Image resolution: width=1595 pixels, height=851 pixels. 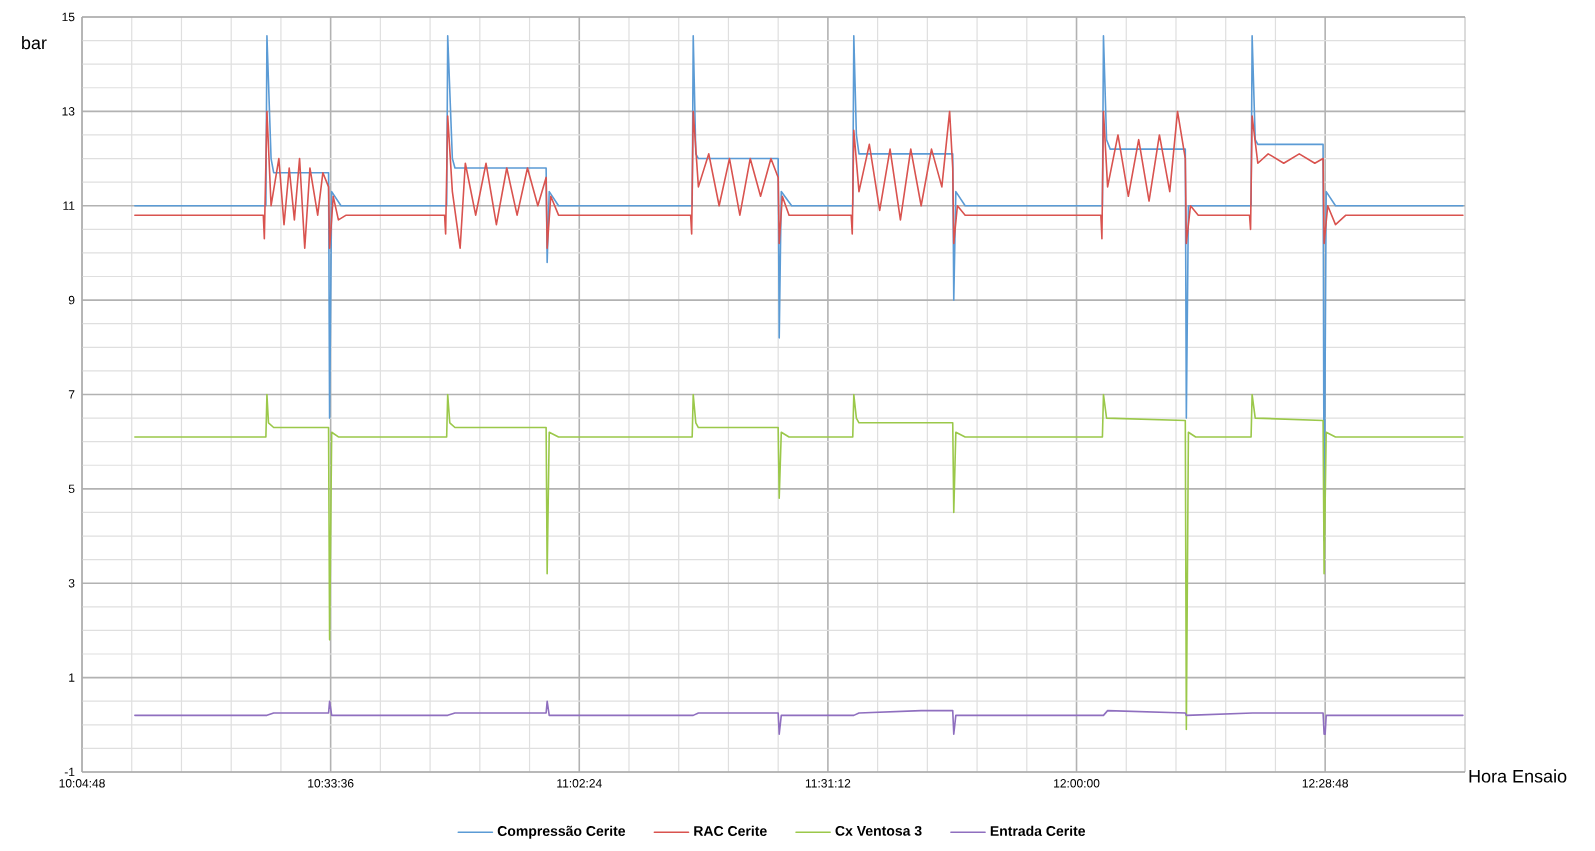 What do you see at coordinates (68, 17) in the screenshot?
I see `y-tick-label: 15` at bounding box center [68, 17].